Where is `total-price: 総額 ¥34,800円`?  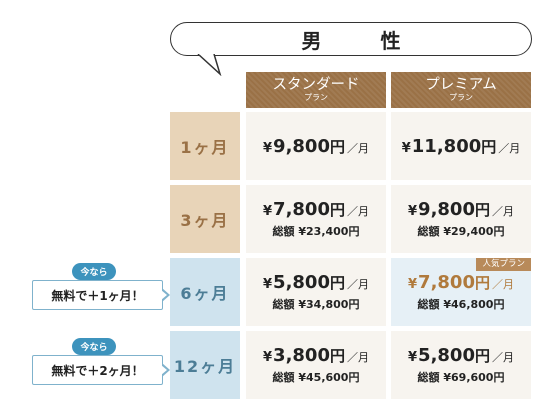 total-price: 総額 ¥34,800円 is located at coordinates (316, 304).